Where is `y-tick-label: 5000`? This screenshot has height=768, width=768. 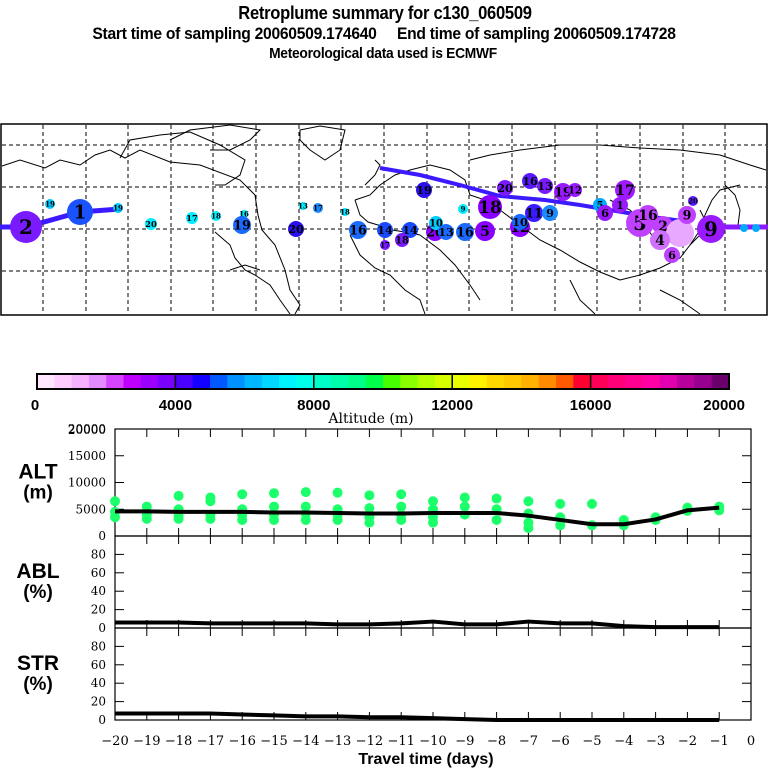 y-tick-label: 5000 is located at coordinates (90, 509).